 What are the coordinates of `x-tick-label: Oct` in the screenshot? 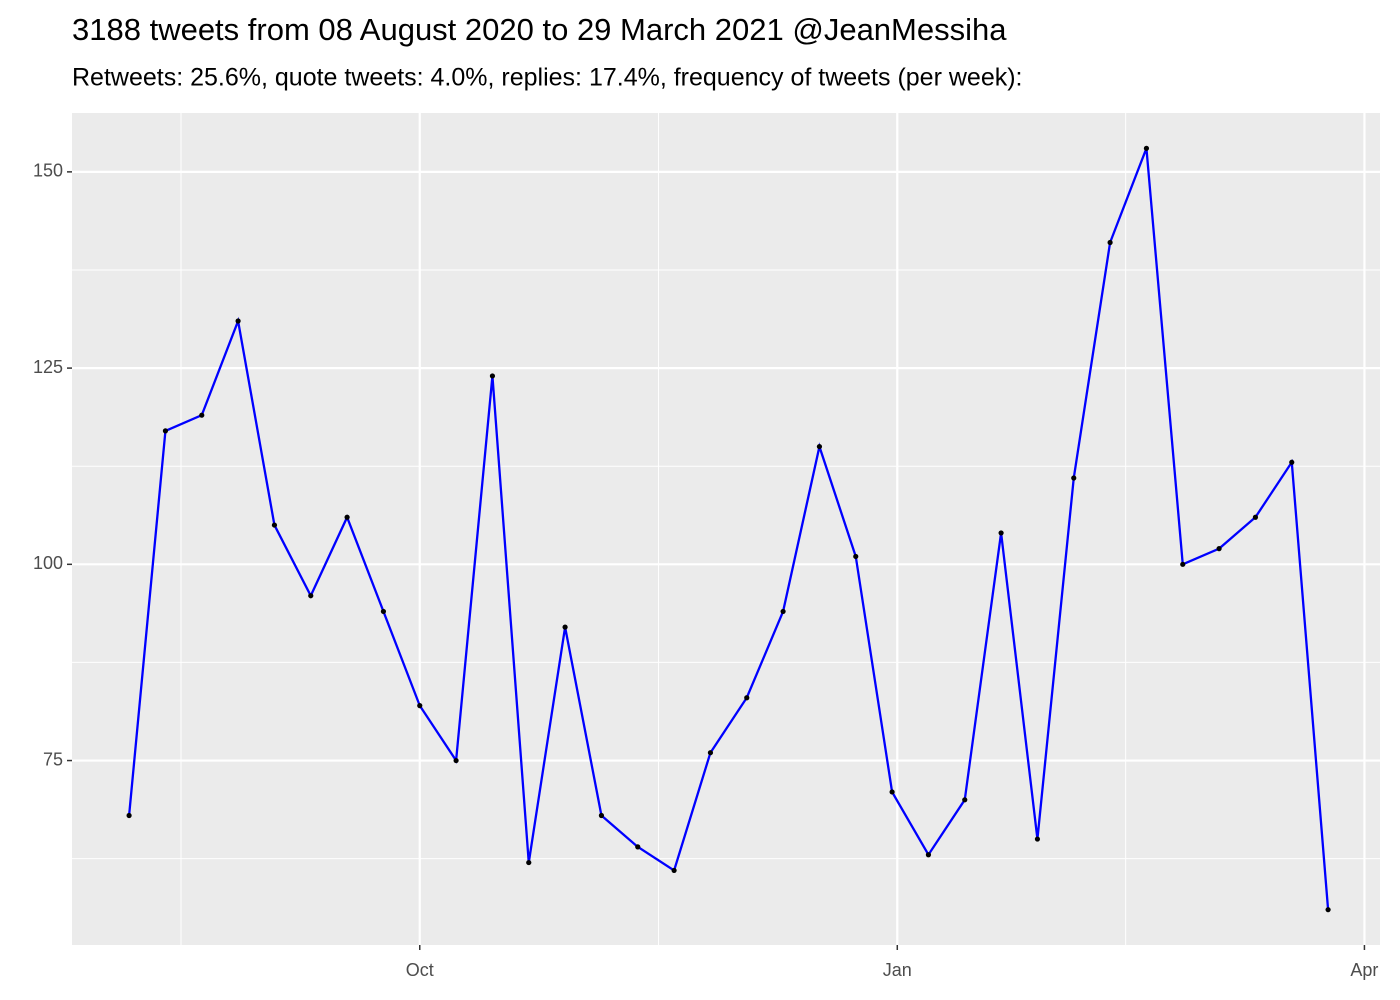 It's located at (420, 970).